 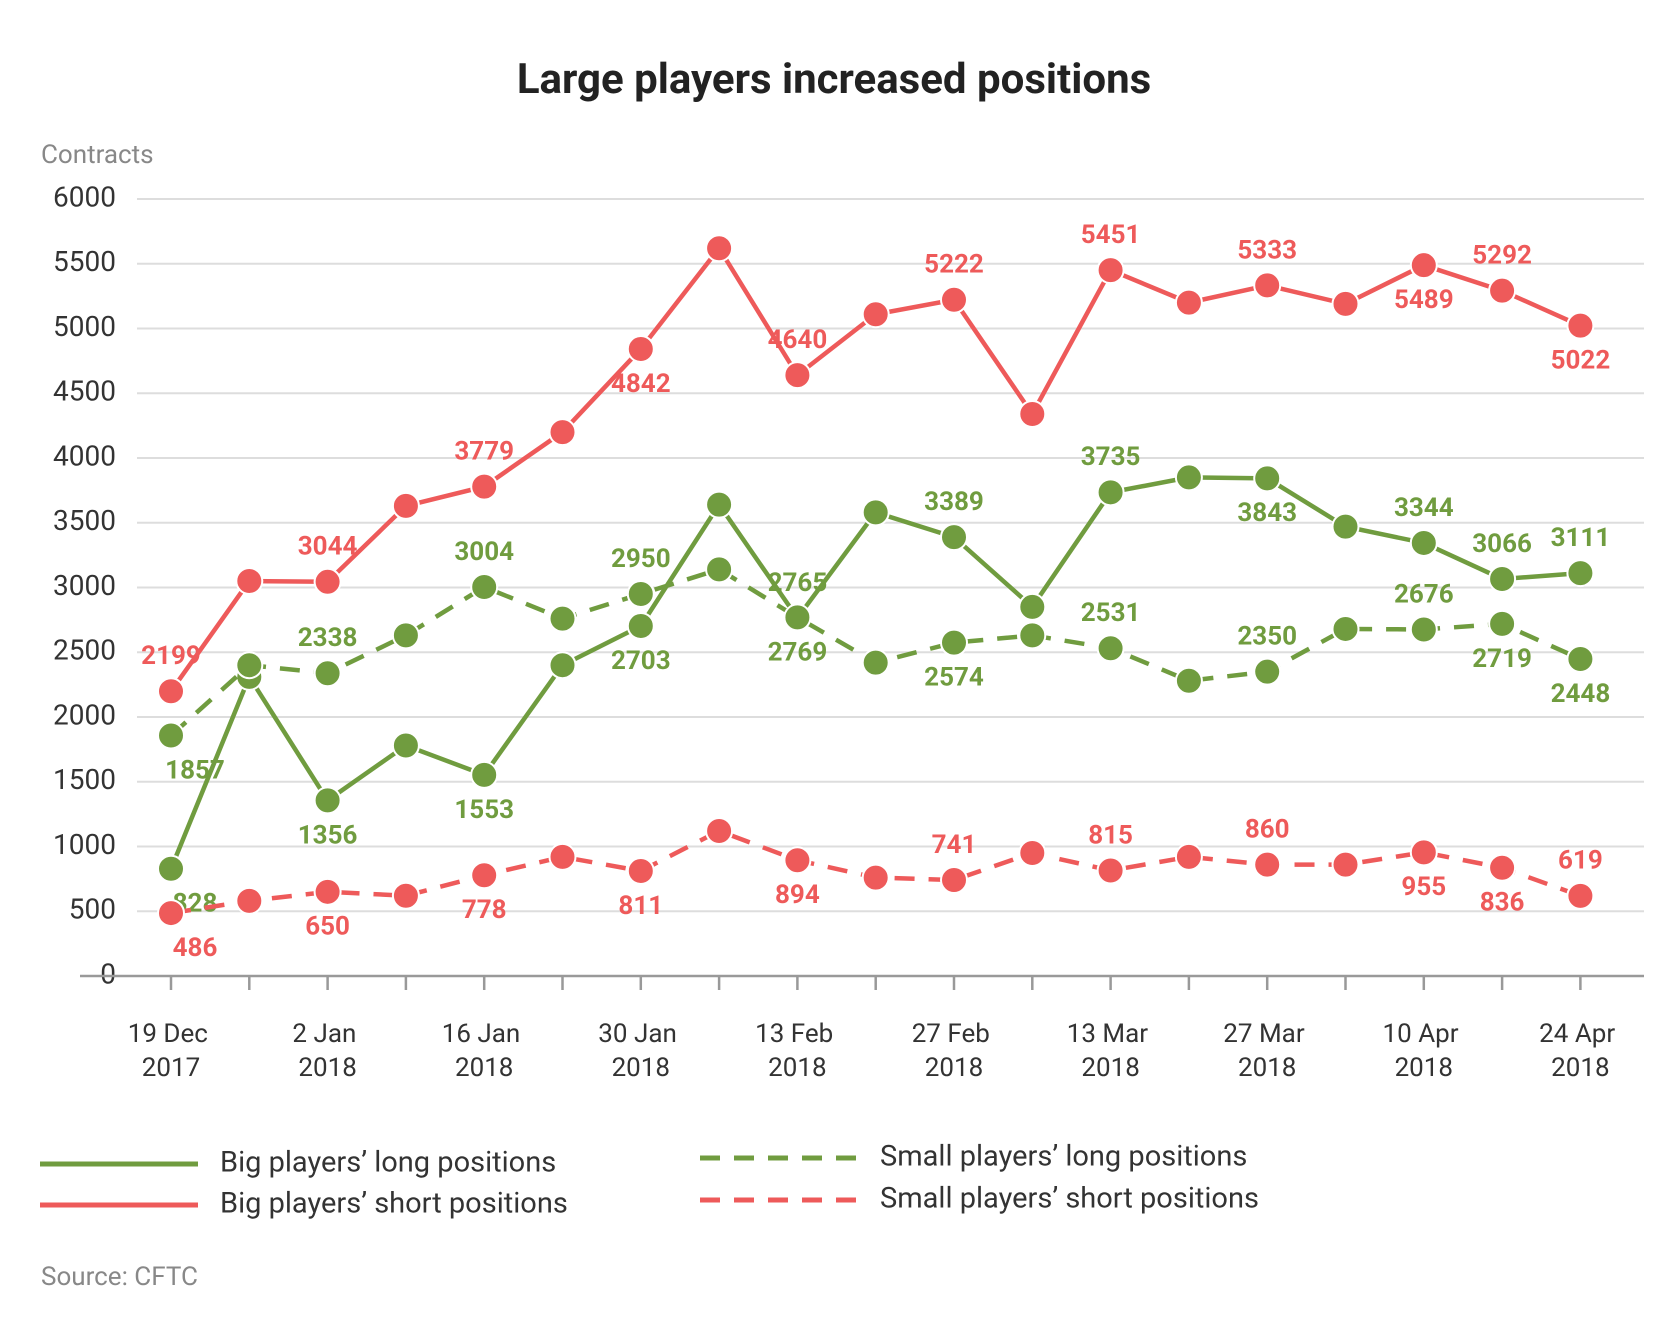 I want to click on data-label: 5222, so click(x=954, y=265).